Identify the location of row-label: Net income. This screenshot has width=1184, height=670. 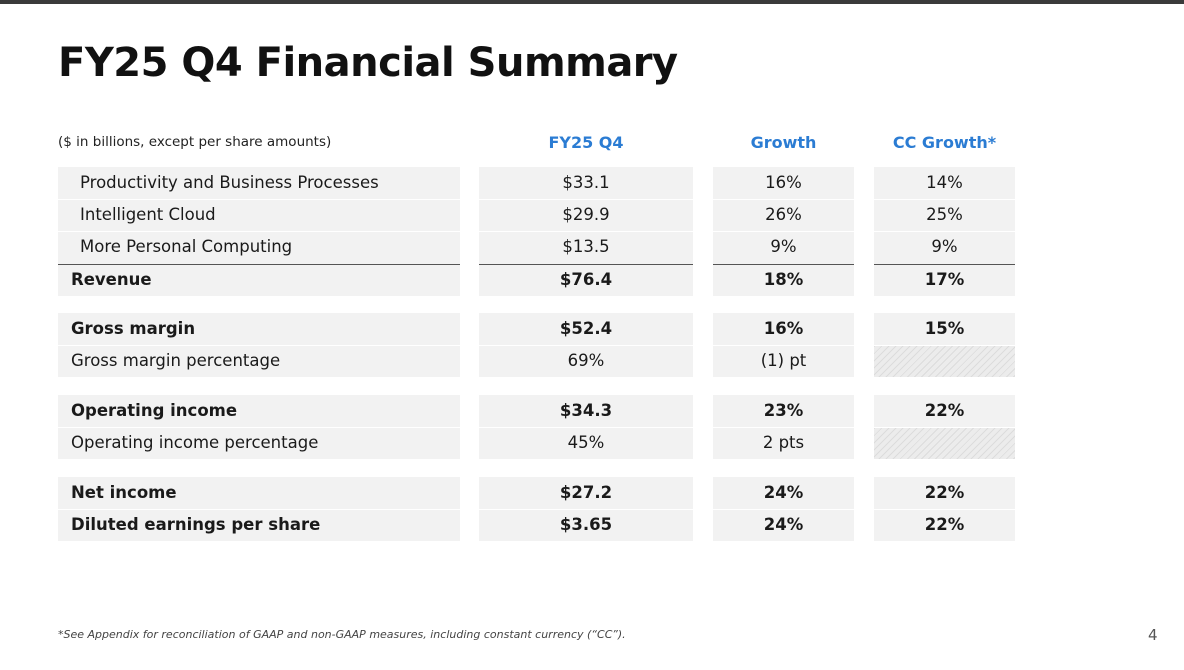
(124, 492).